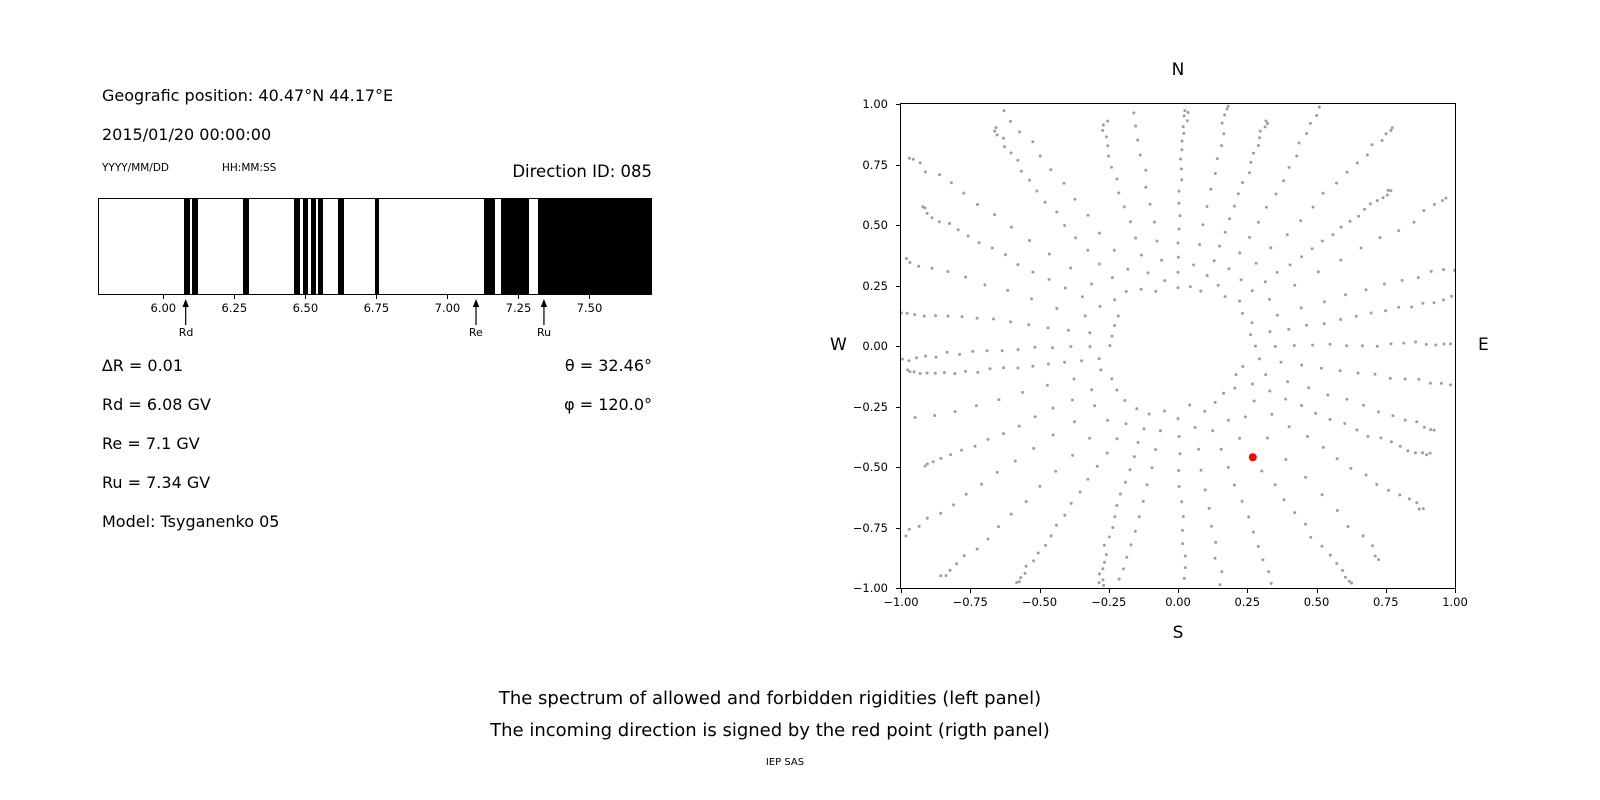 This screenshot has width=1600, height=800. I want to click on spectrum-x-tick-label: 6.00, so click(163, 308).